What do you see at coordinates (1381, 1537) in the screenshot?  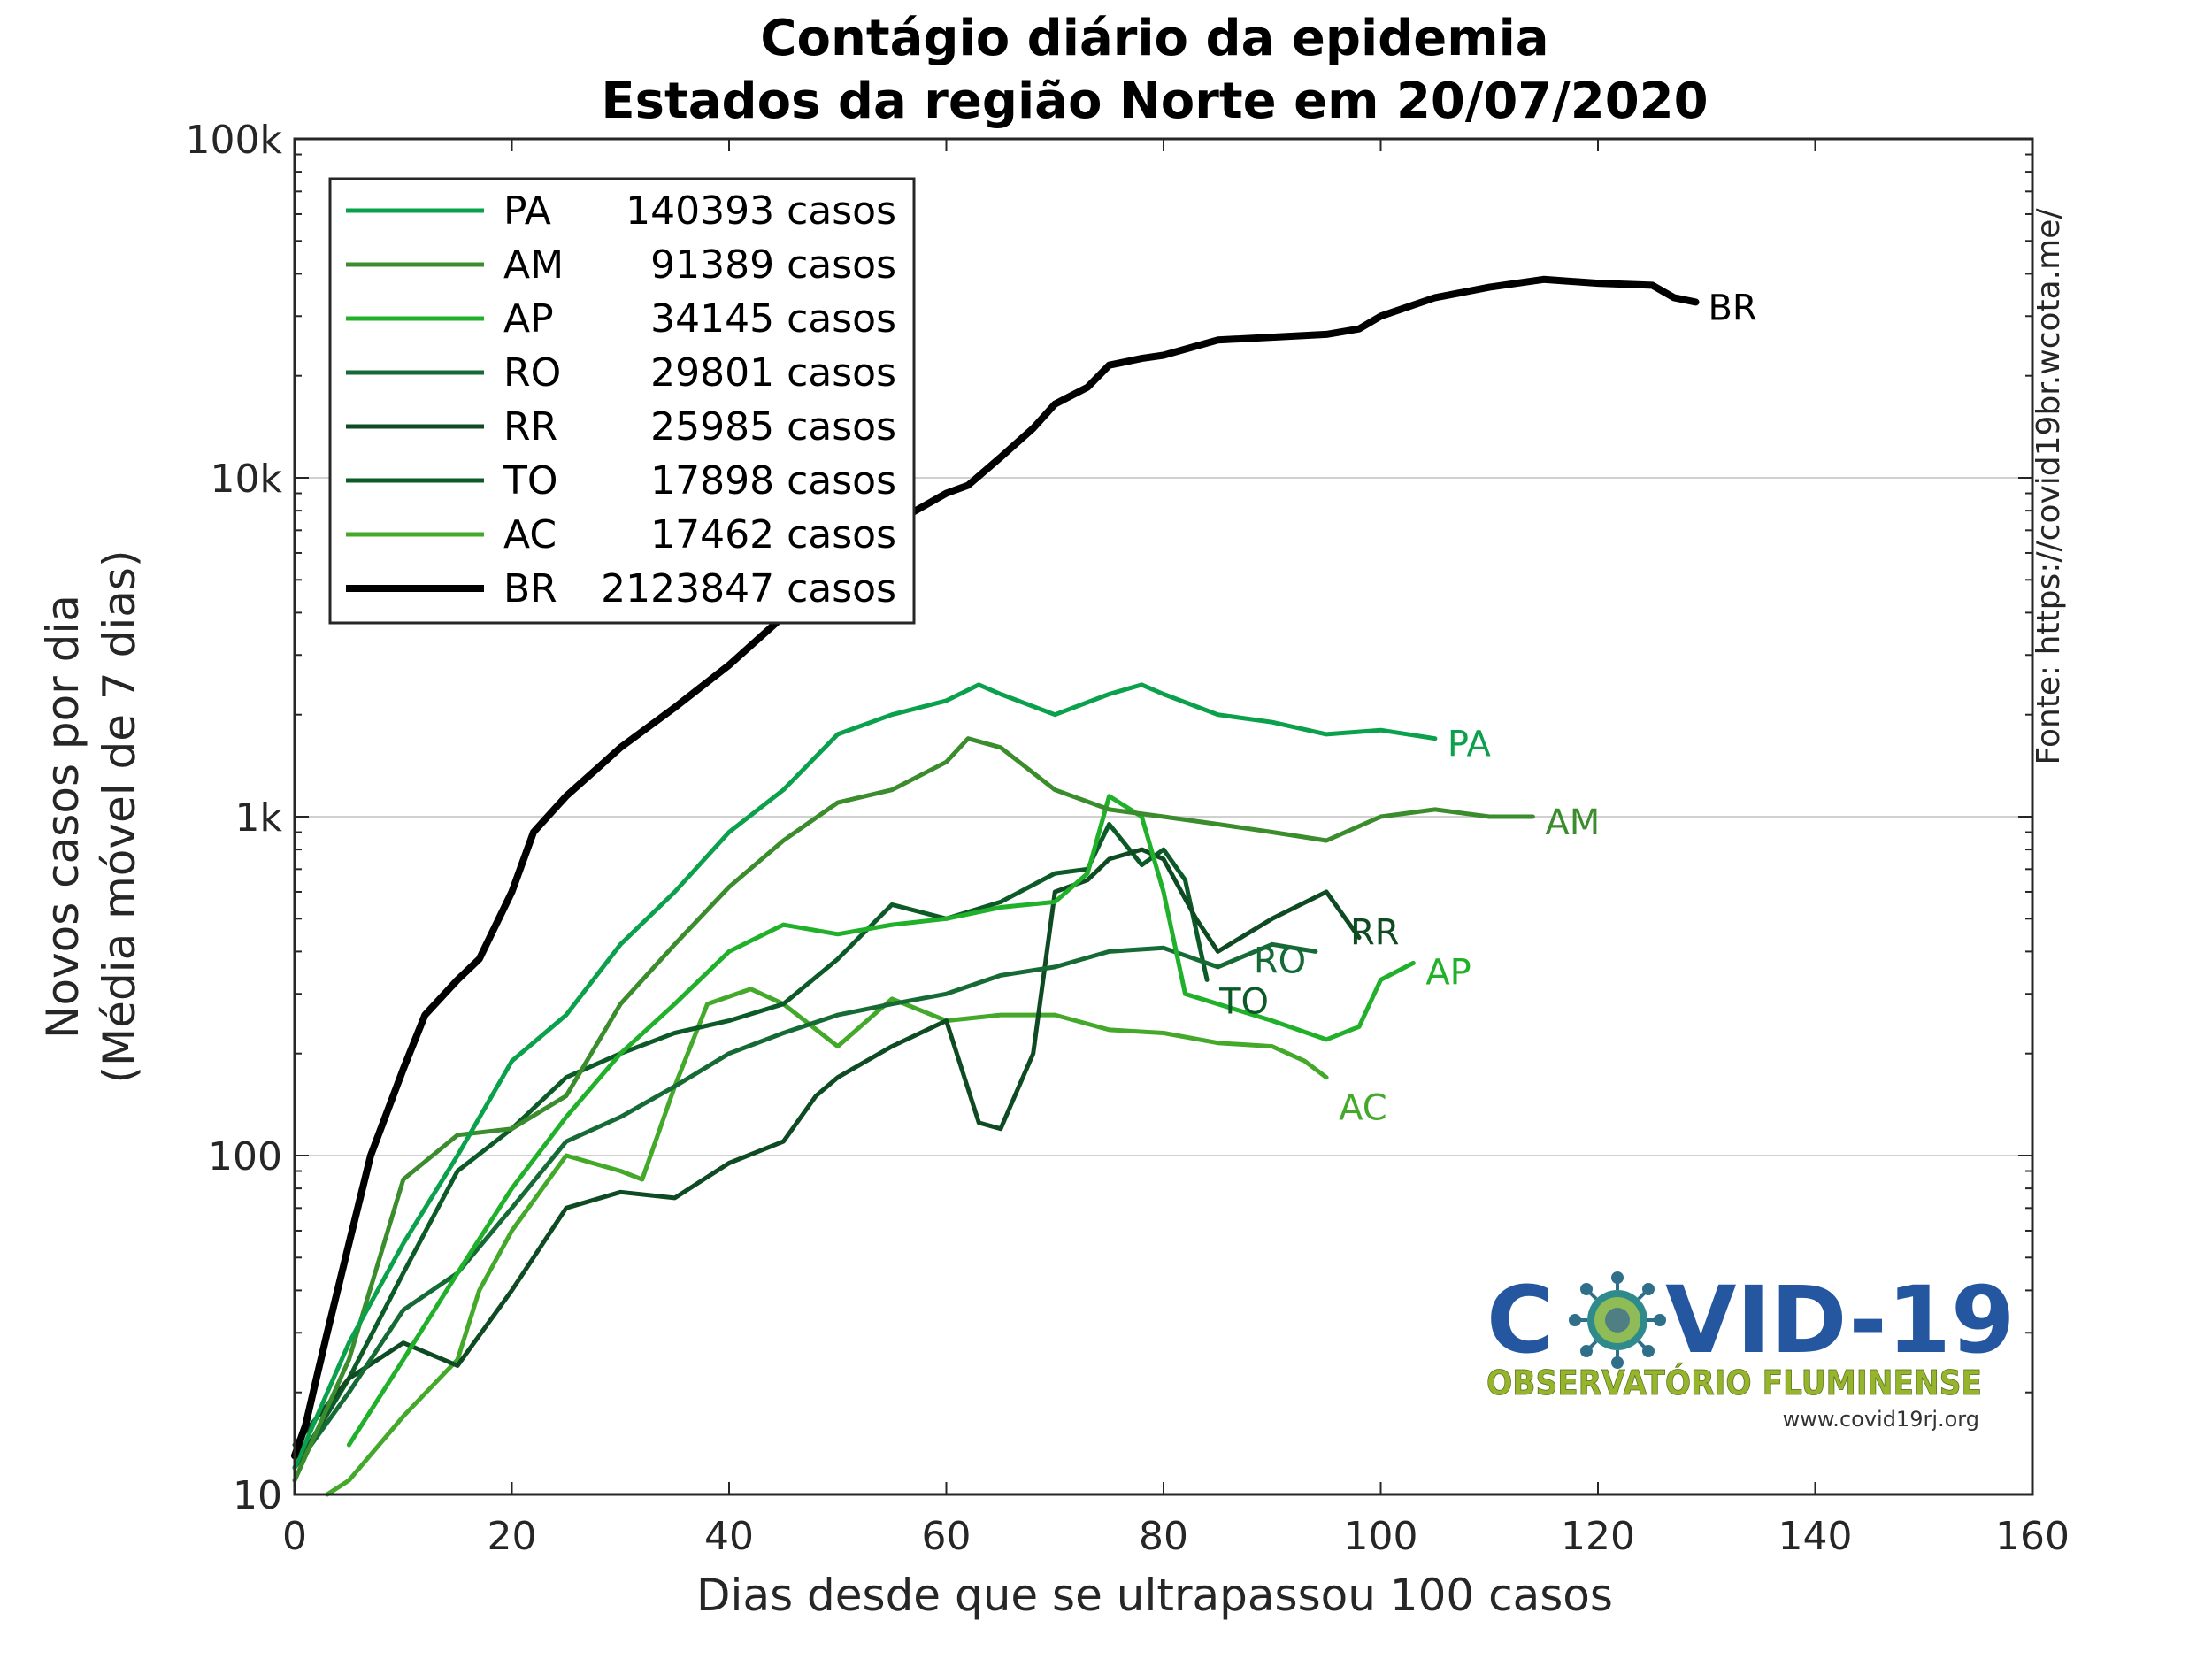 I see `x-tick-label: 100` at bounding box center [1381, 1537].